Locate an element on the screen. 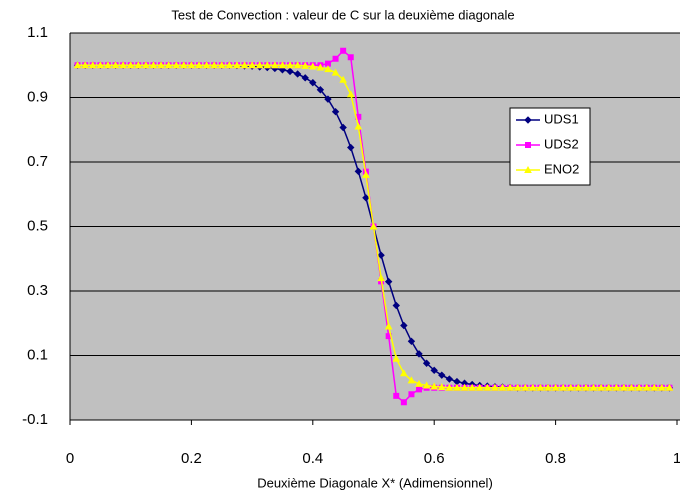 The height and width of the screenshot is (495, 680). legend-label: UDS2 is located at coordinates (561, 143).